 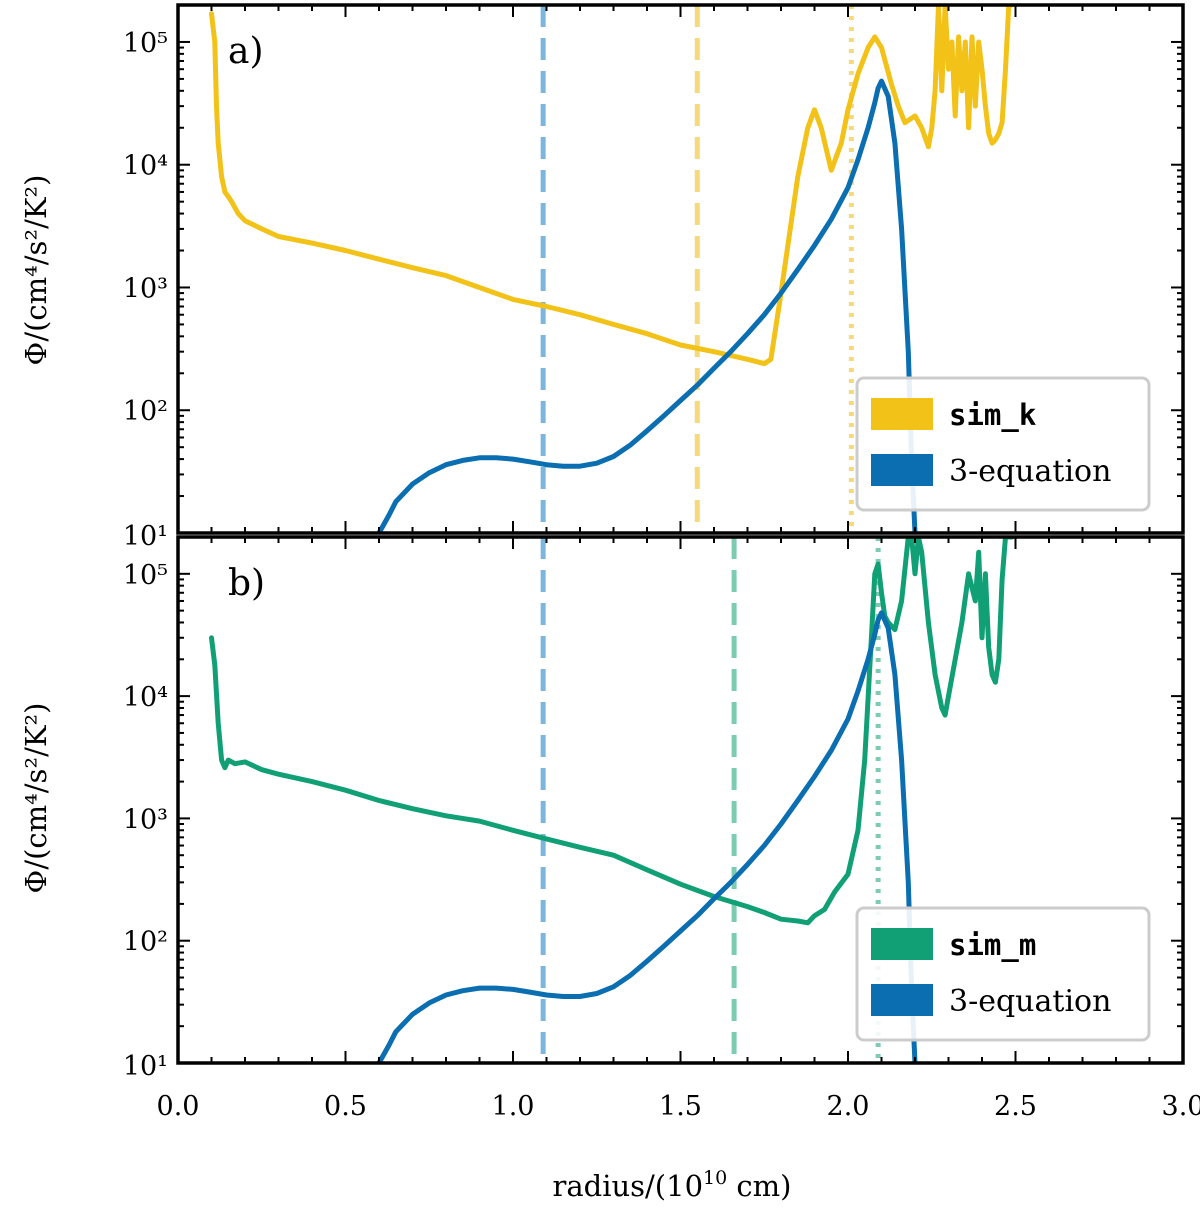 What do you see at coordinates (1003, 444) in the screenshot?
I see `legend: sim_k 3-equation` at bounding box center [1003, 444].